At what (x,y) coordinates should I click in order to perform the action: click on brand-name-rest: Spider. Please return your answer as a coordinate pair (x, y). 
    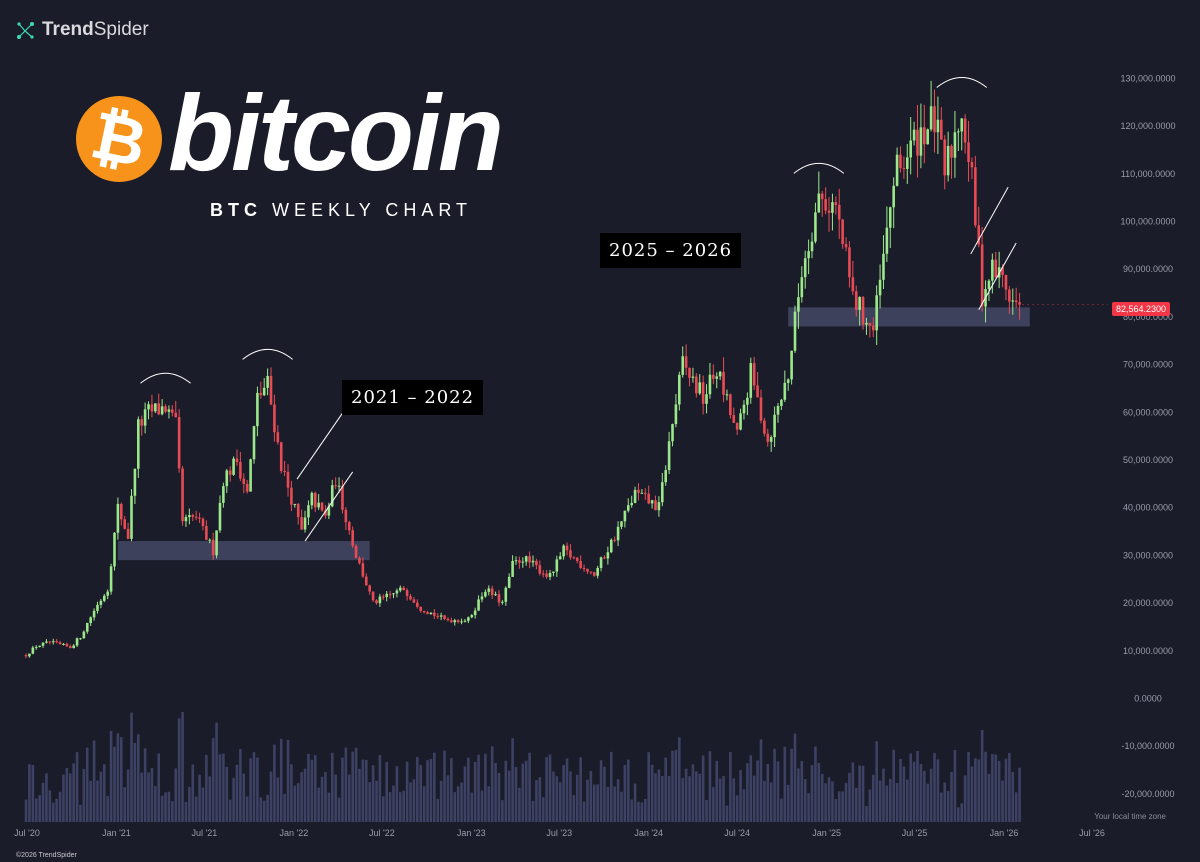
    Looking at the image, I should click on (121, 29).